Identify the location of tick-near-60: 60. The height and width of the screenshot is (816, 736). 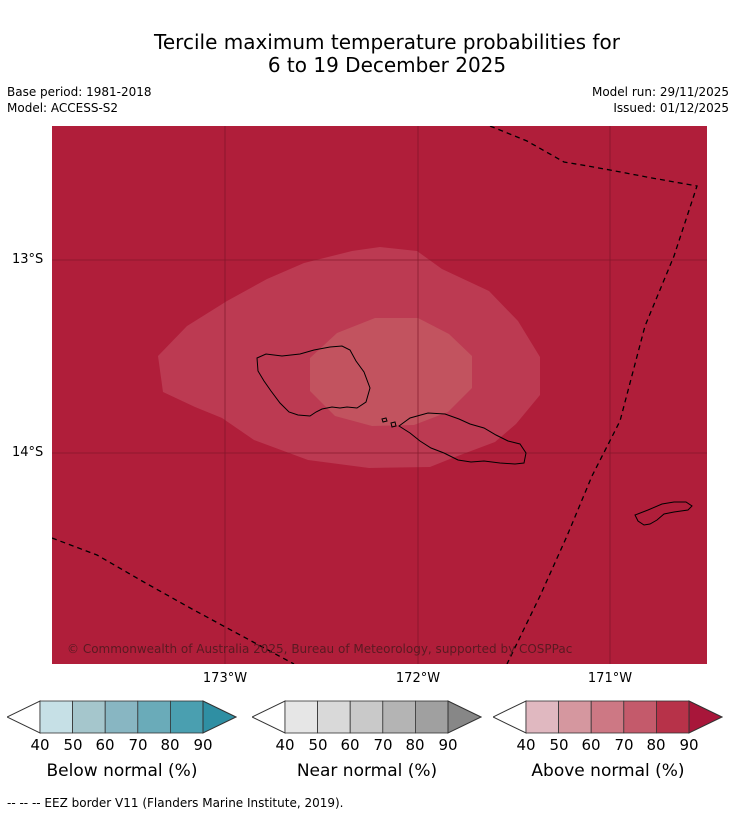
(350, 745).